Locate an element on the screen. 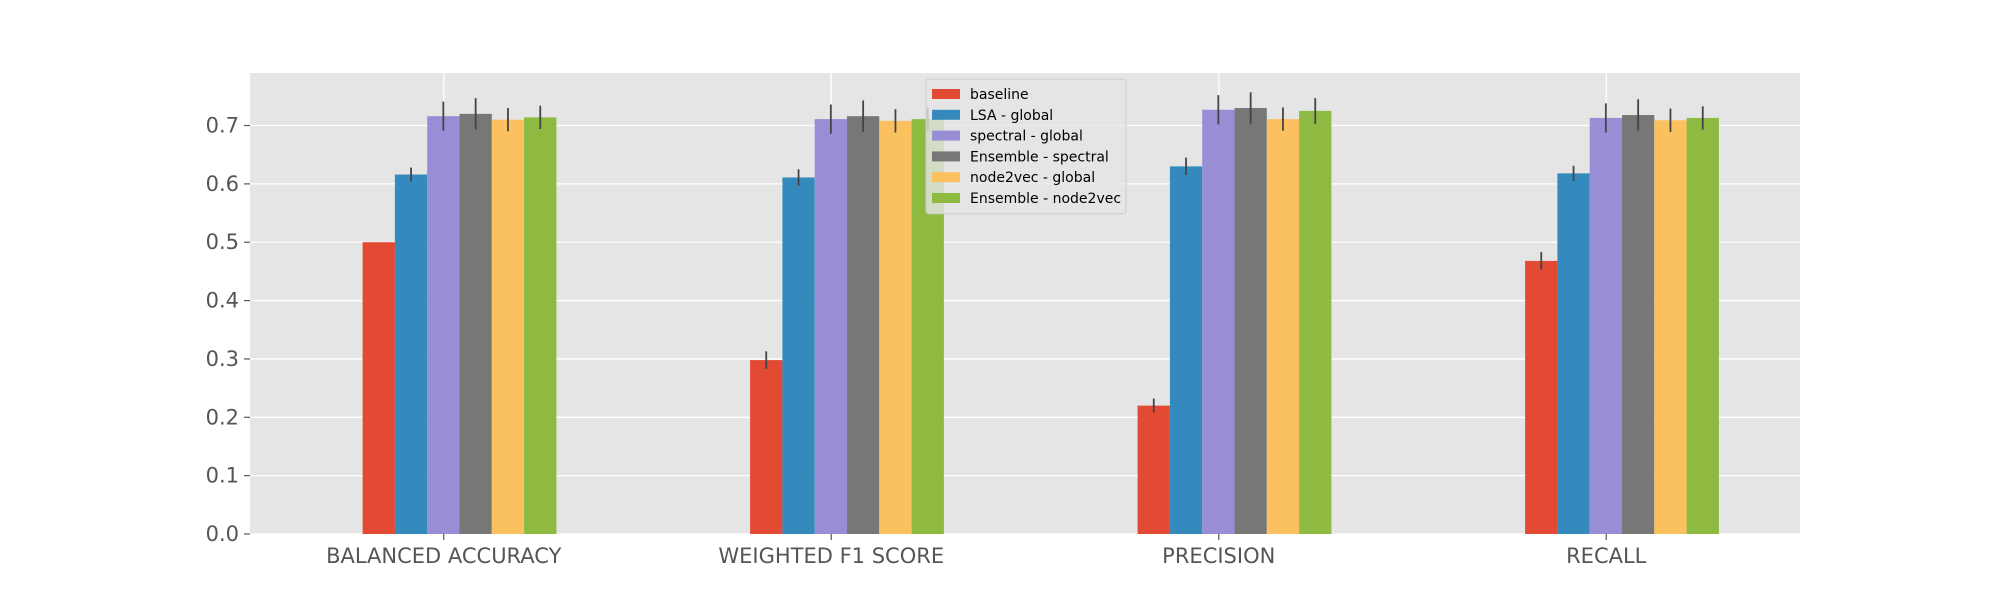 The width and height of the screenshot is (2000, 600). x-tick-label: PRECISION is located at coordinates (1218, 556).